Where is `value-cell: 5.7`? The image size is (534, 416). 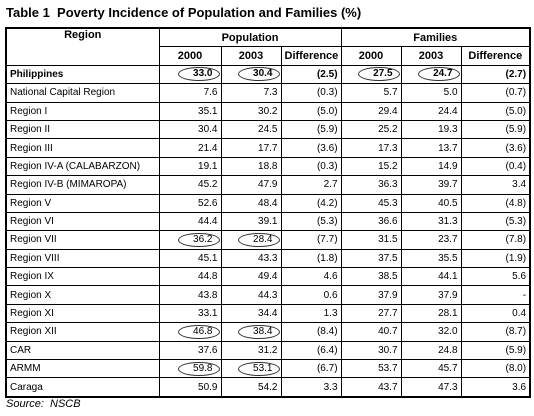 value-cell: 5.7 is located at coordinates (371, 93).